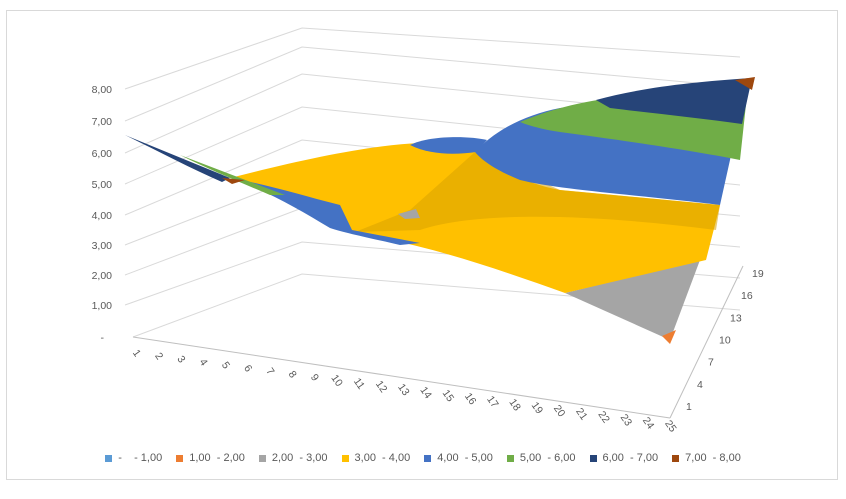 This screenshot has height=499, width=846. Describe the element at coordinates (180, 360) in the screenshot. I see `x-tick: 3` at that location.